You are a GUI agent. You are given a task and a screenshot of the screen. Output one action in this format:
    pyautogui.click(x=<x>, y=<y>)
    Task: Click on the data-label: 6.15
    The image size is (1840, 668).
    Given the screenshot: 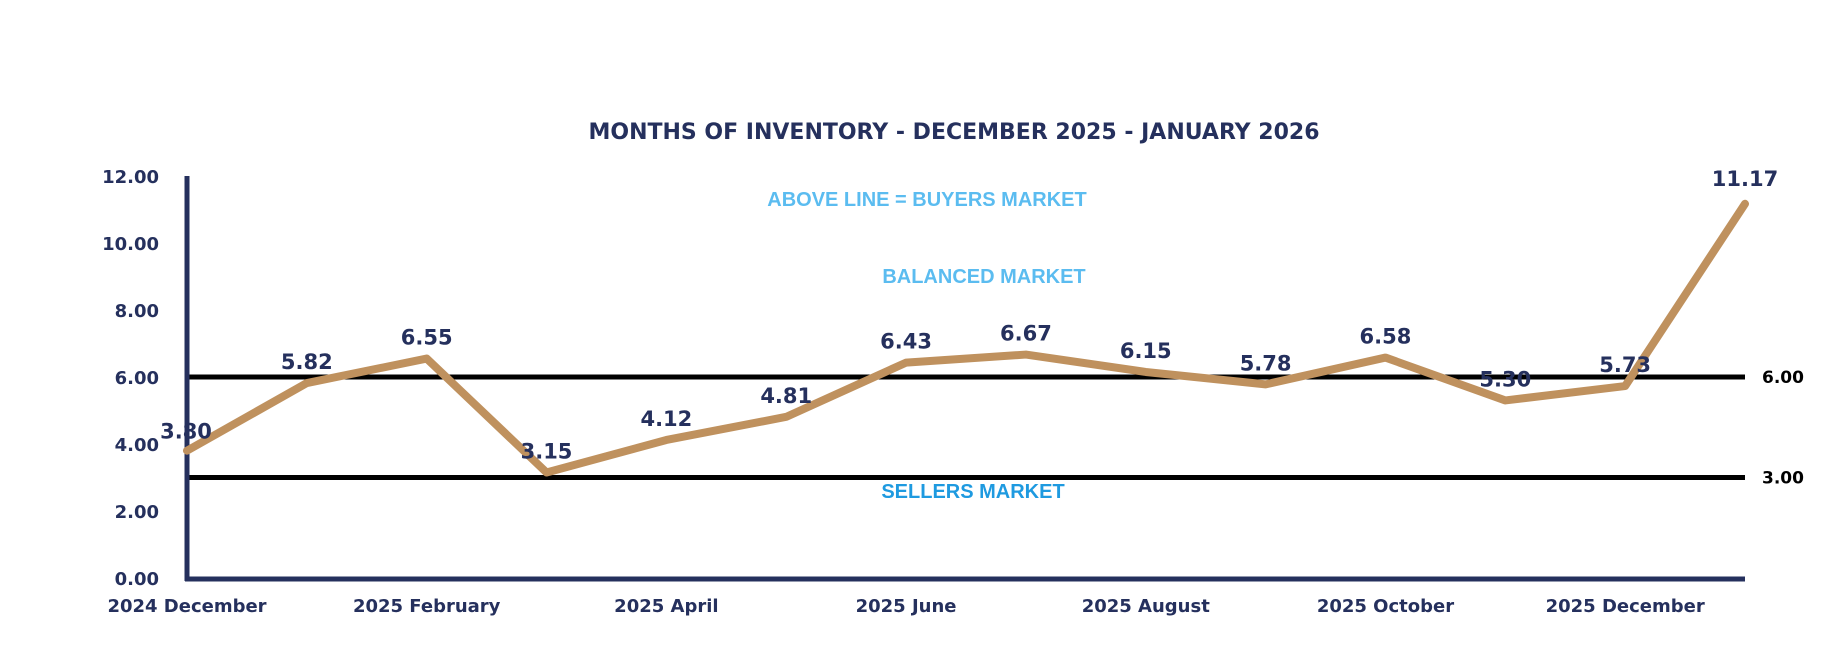 What is the action you would take?
    pyautogui.click(x=1146, y=351)
    